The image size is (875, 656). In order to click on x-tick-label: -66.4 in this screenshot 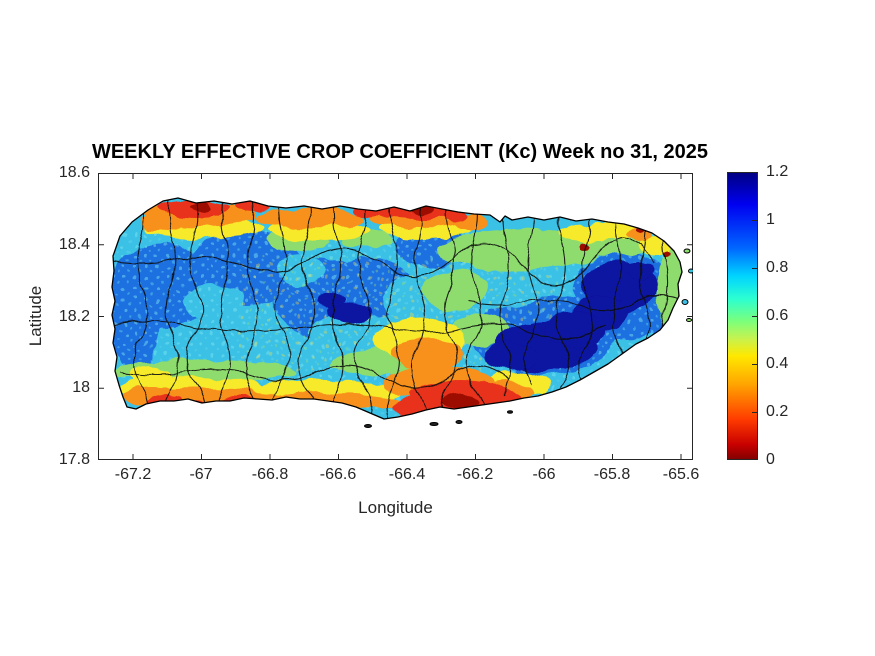, I will do `click(407, 474)`.